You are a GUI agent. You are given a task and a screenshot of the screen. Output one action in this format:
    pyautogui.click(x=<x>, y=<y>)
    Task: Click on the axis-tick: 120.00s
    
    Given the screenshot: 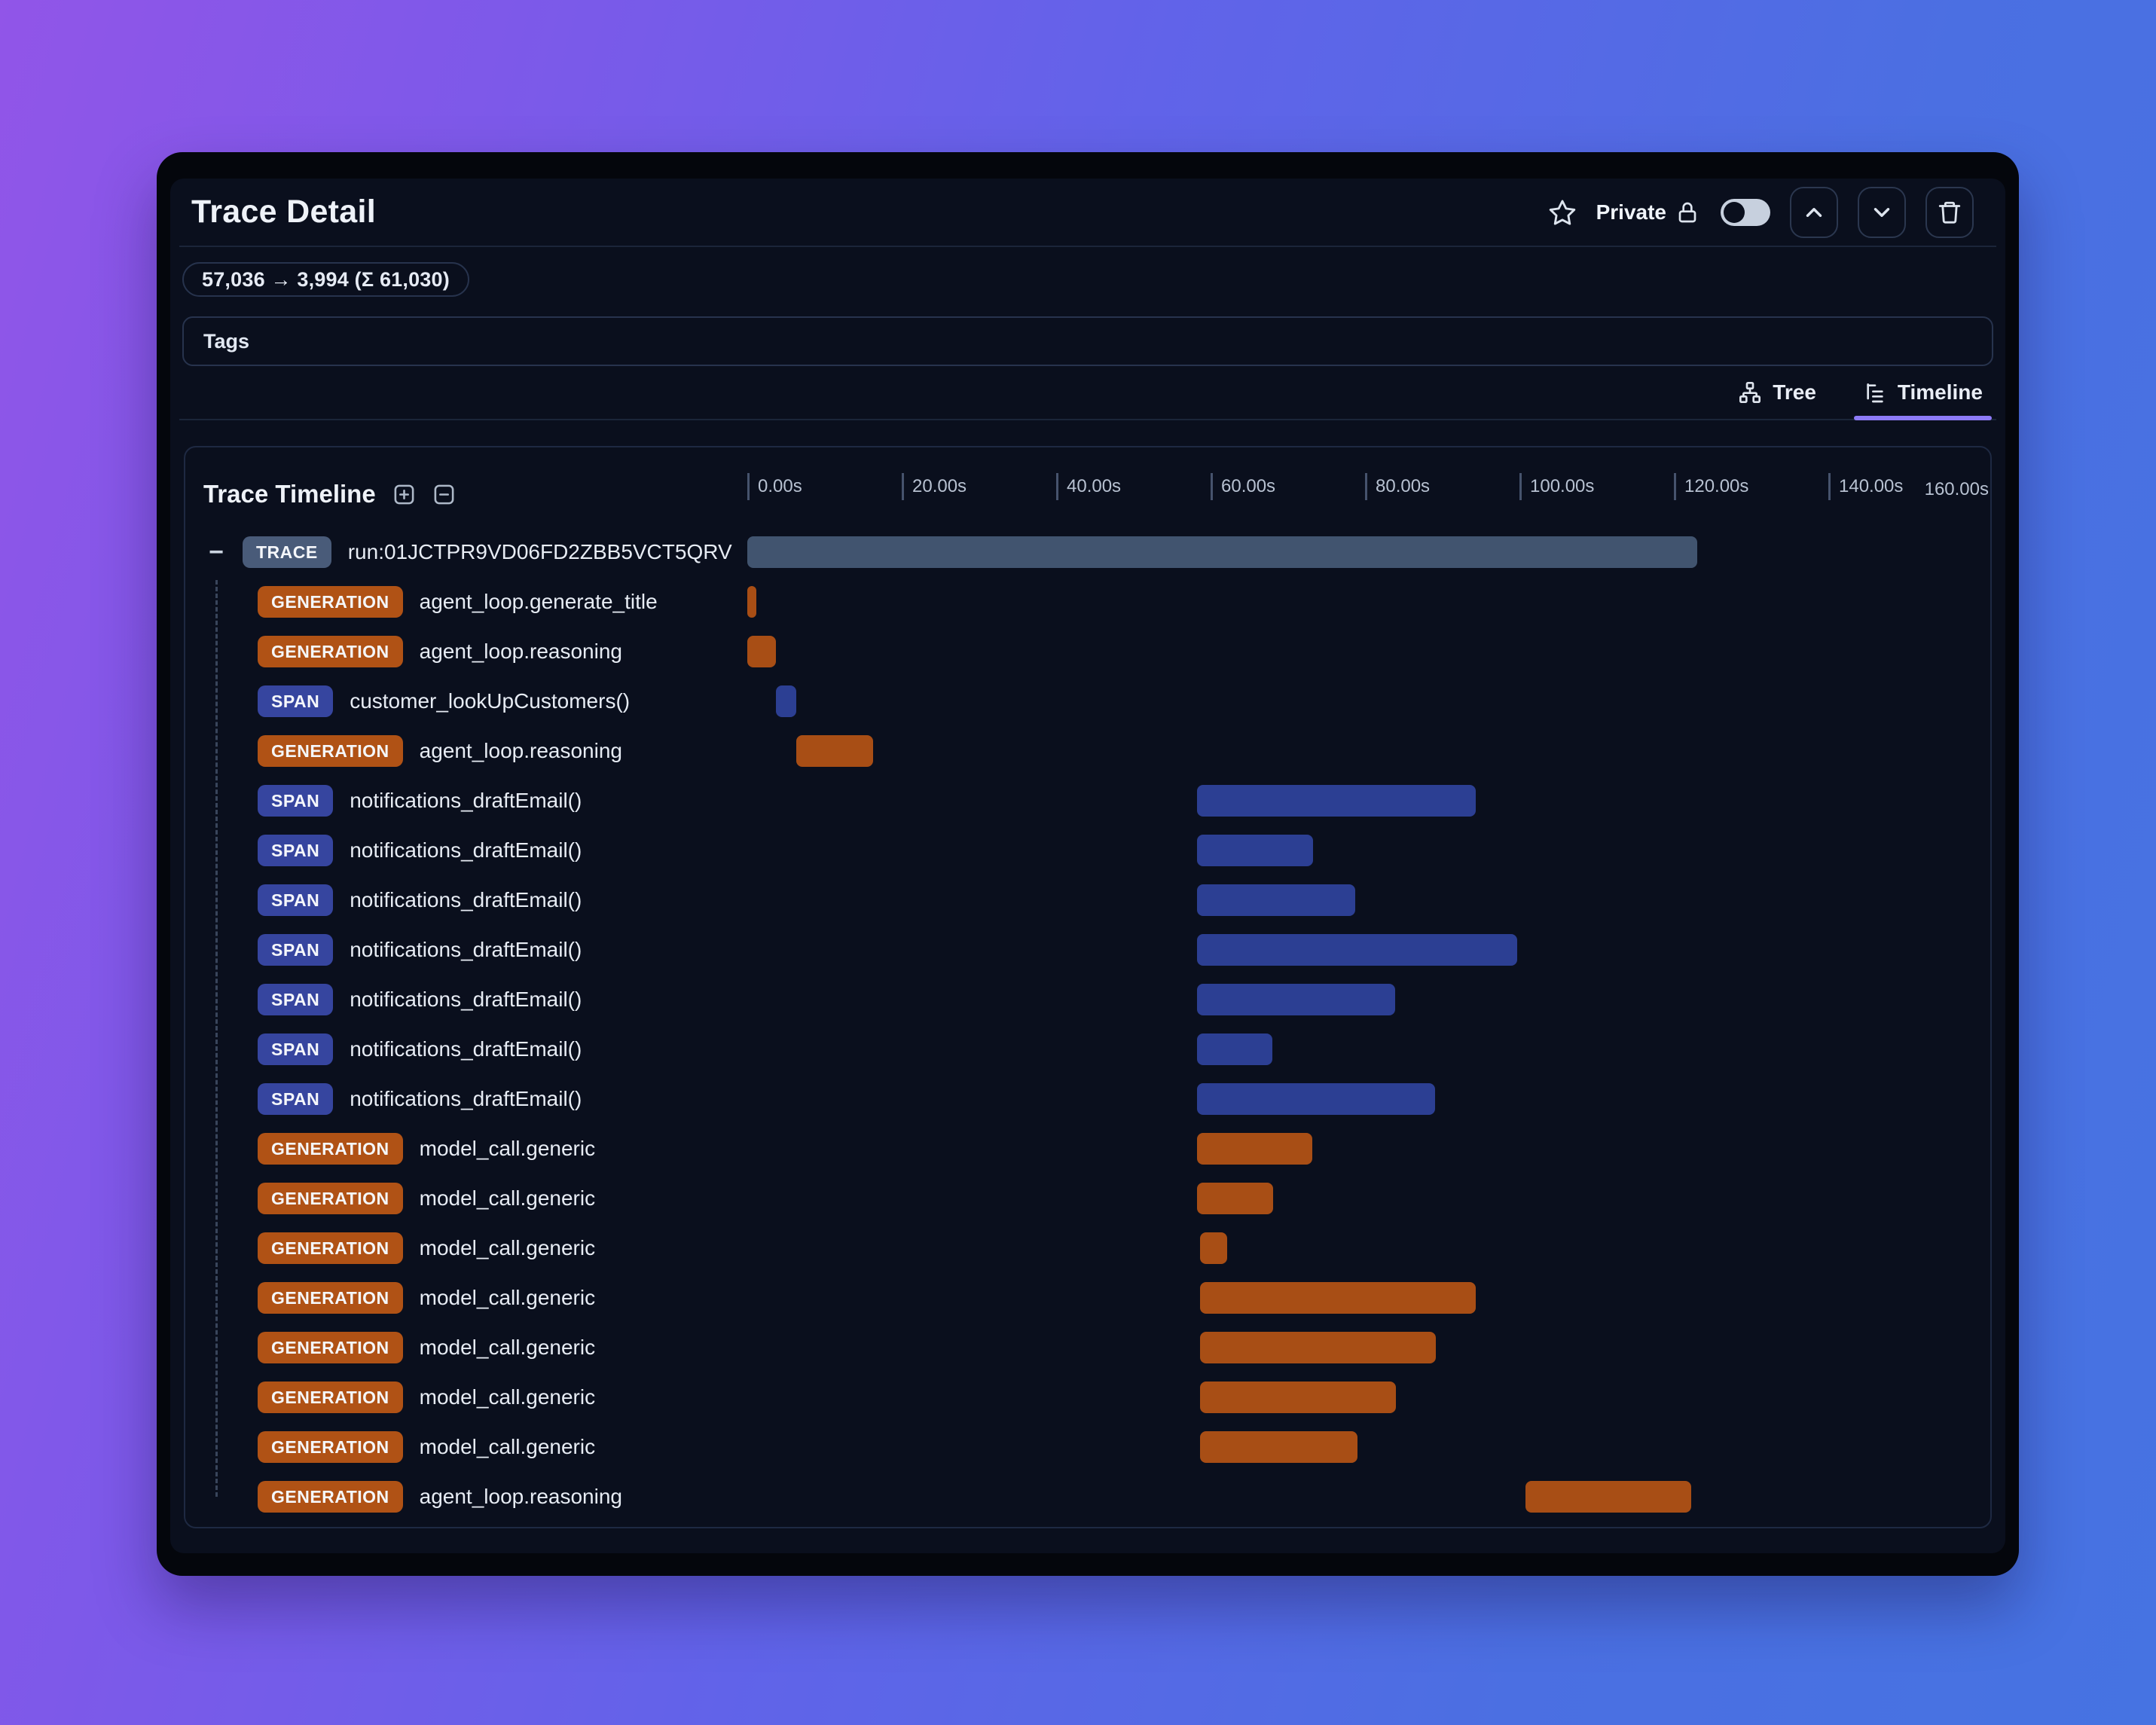 What is the action you would take?
    pyautogui.click(x=1711, y=487)
    